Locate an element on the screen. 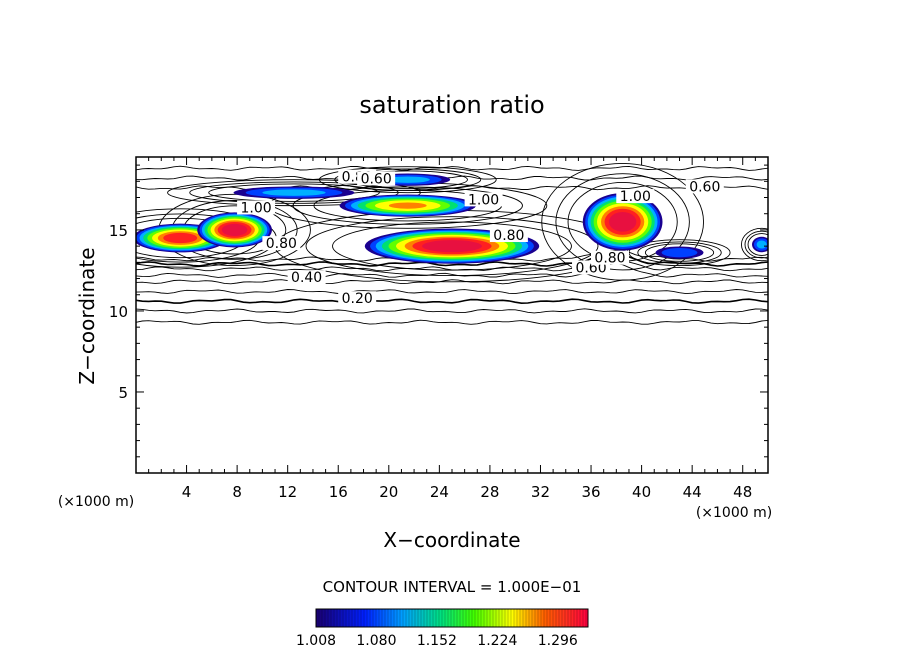  x-tick-label: 24 is located at coordinates (439, 492).